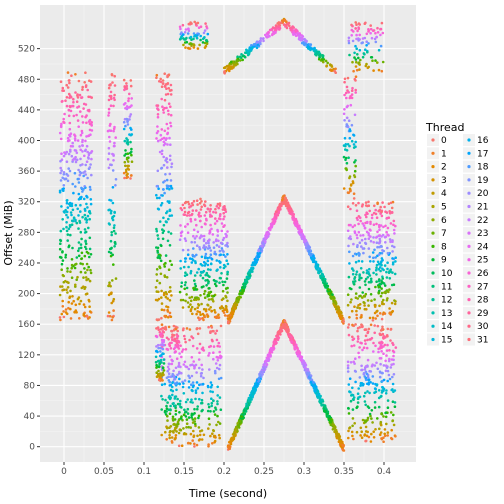  I want to click on y-tick-label: 160, so click(26, 325).